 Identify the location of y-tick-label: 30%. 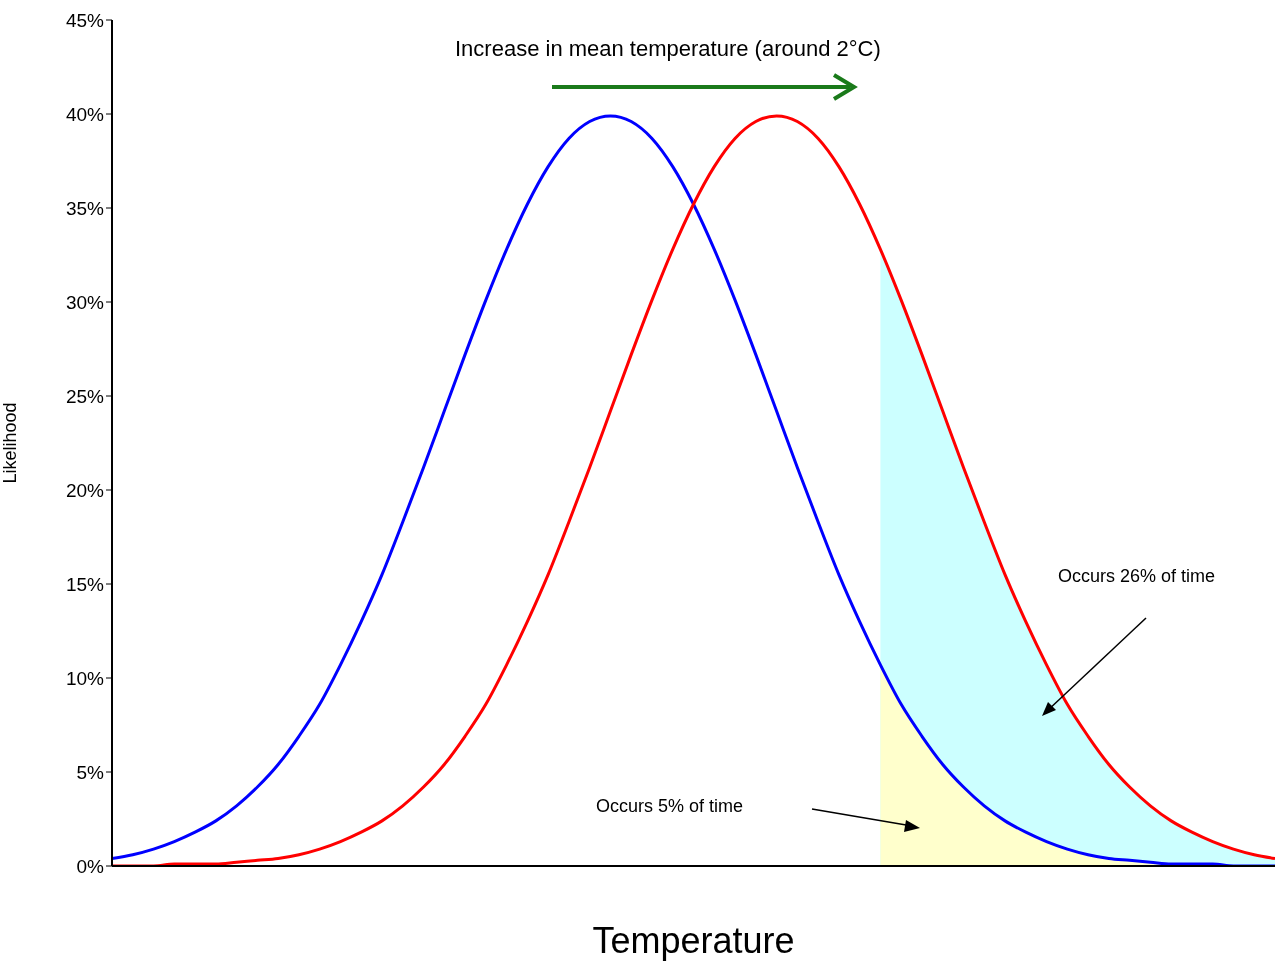
(85, 302).